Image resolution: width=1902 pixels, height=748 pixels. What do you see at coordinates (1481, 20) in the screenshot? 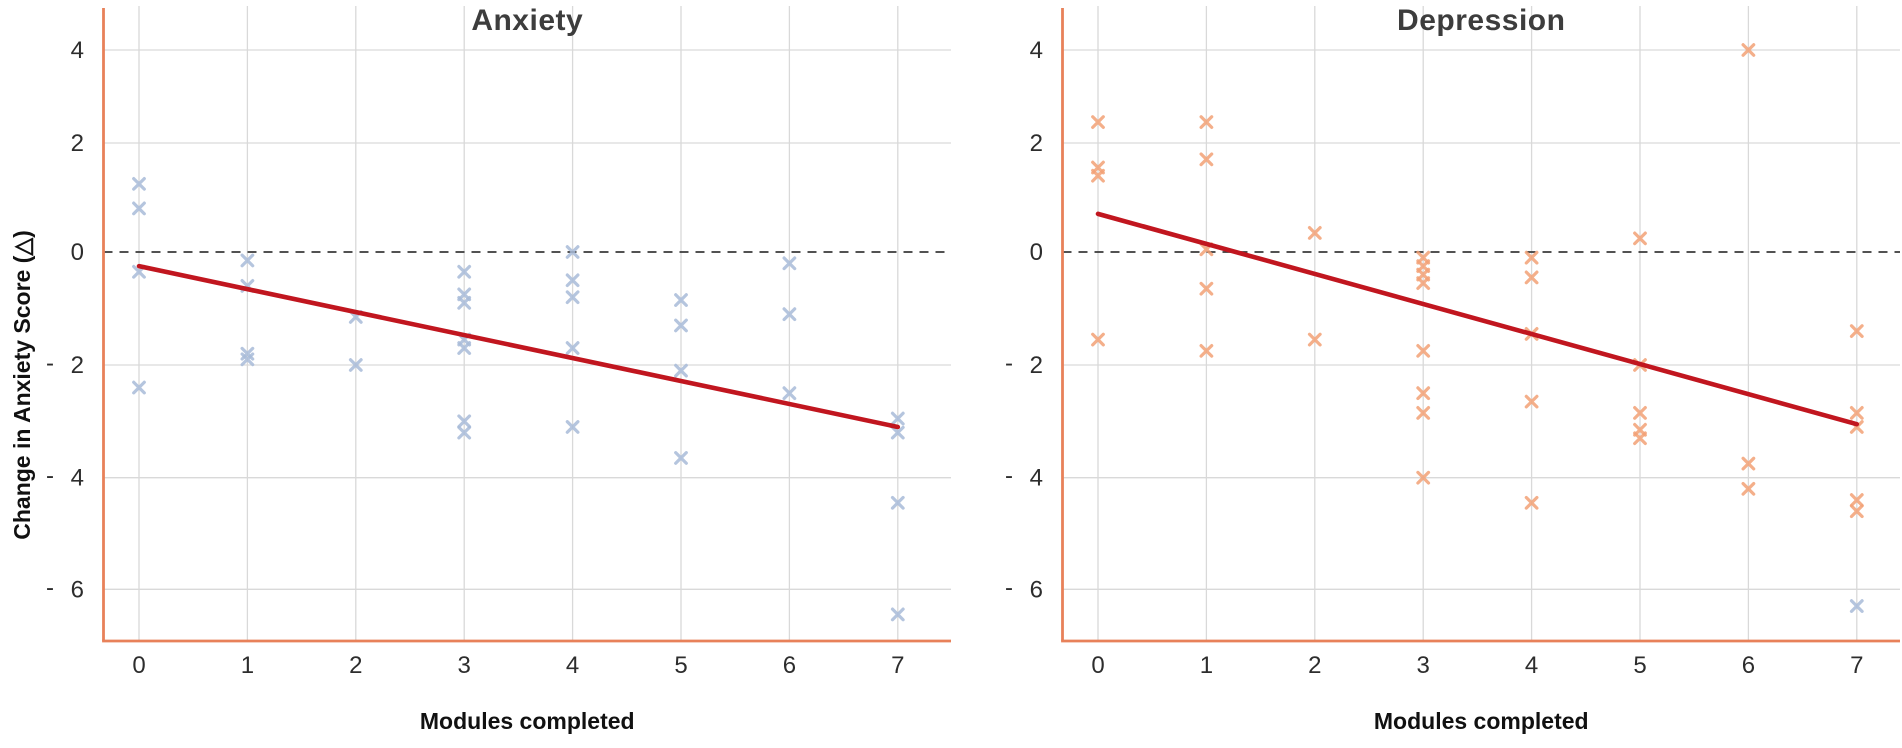
I see `panel-title: Depression` at bounding box center [1481, 20].